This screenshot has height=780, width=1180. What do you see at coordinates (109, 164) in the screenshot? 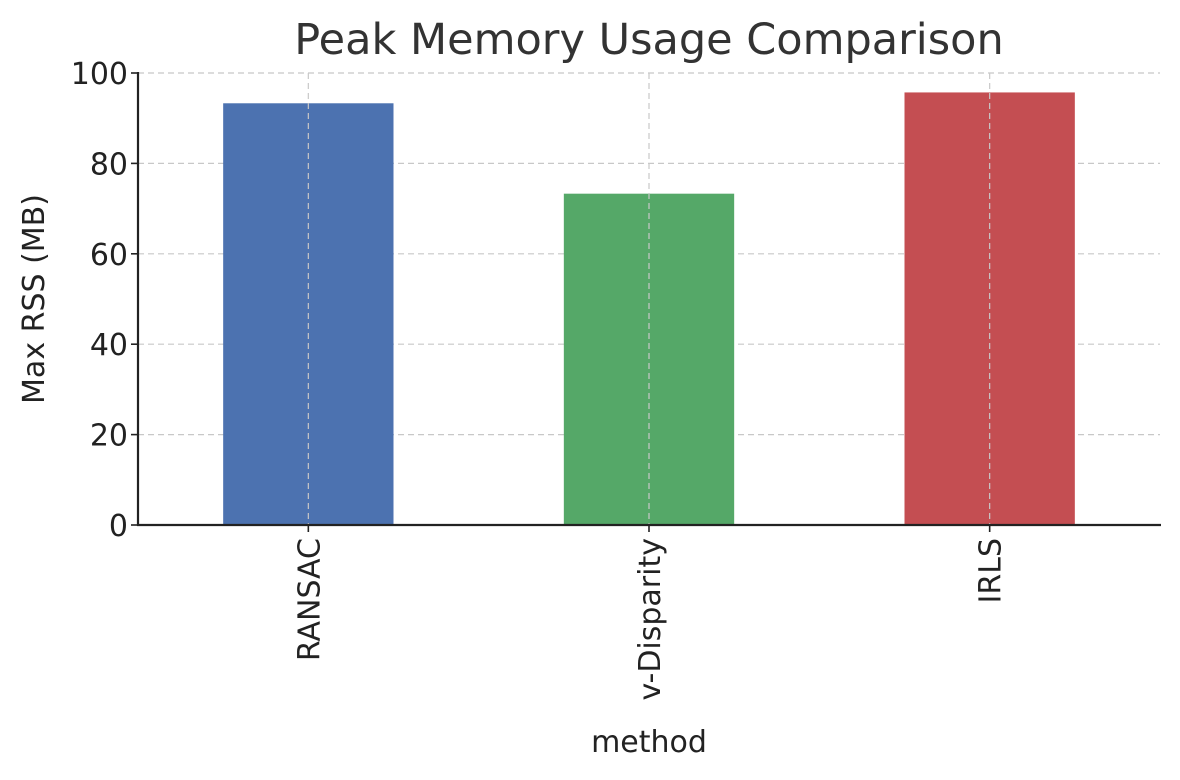
I see `y-tick-label: 80` at bounding box center [109, 164].